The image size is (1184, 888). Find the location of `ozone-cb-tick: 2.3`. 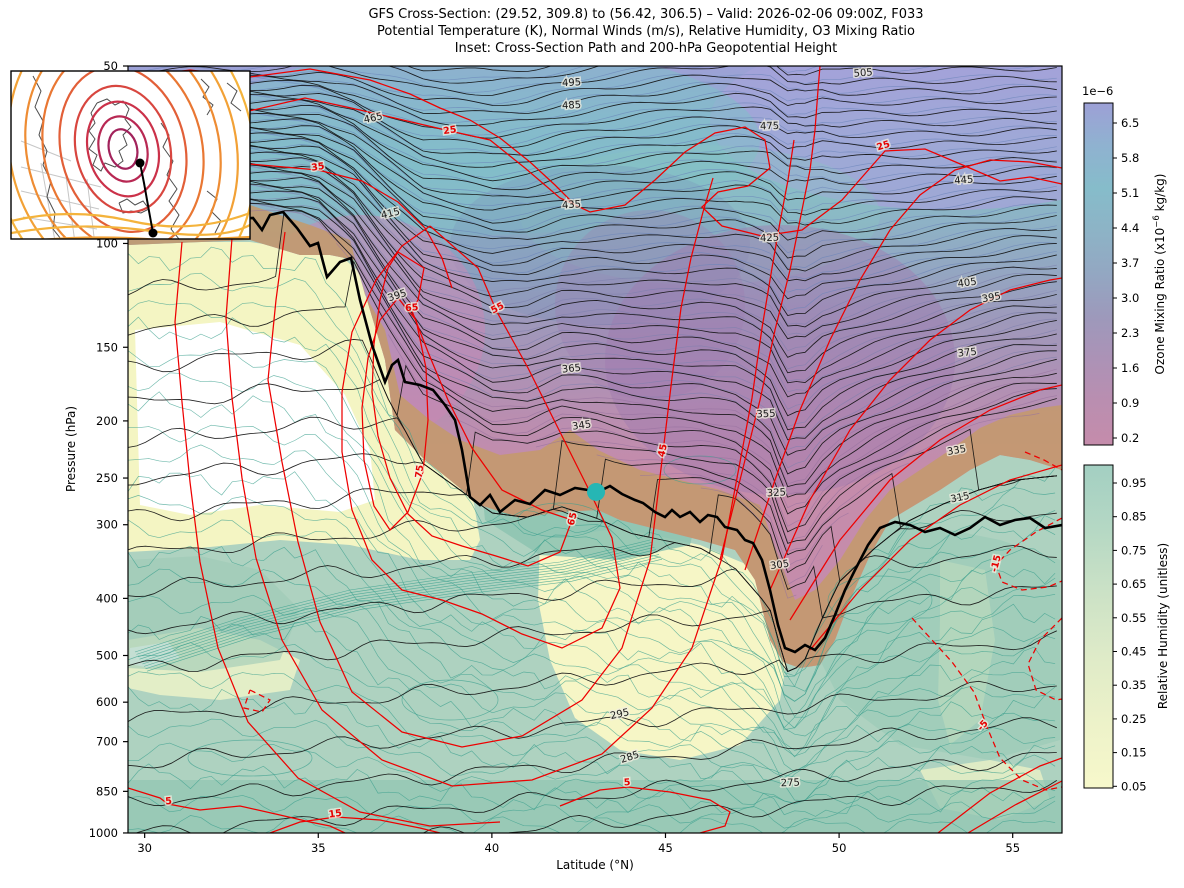

ozone-cb-tick: 2.3 is located at coordinates (1130, 333).